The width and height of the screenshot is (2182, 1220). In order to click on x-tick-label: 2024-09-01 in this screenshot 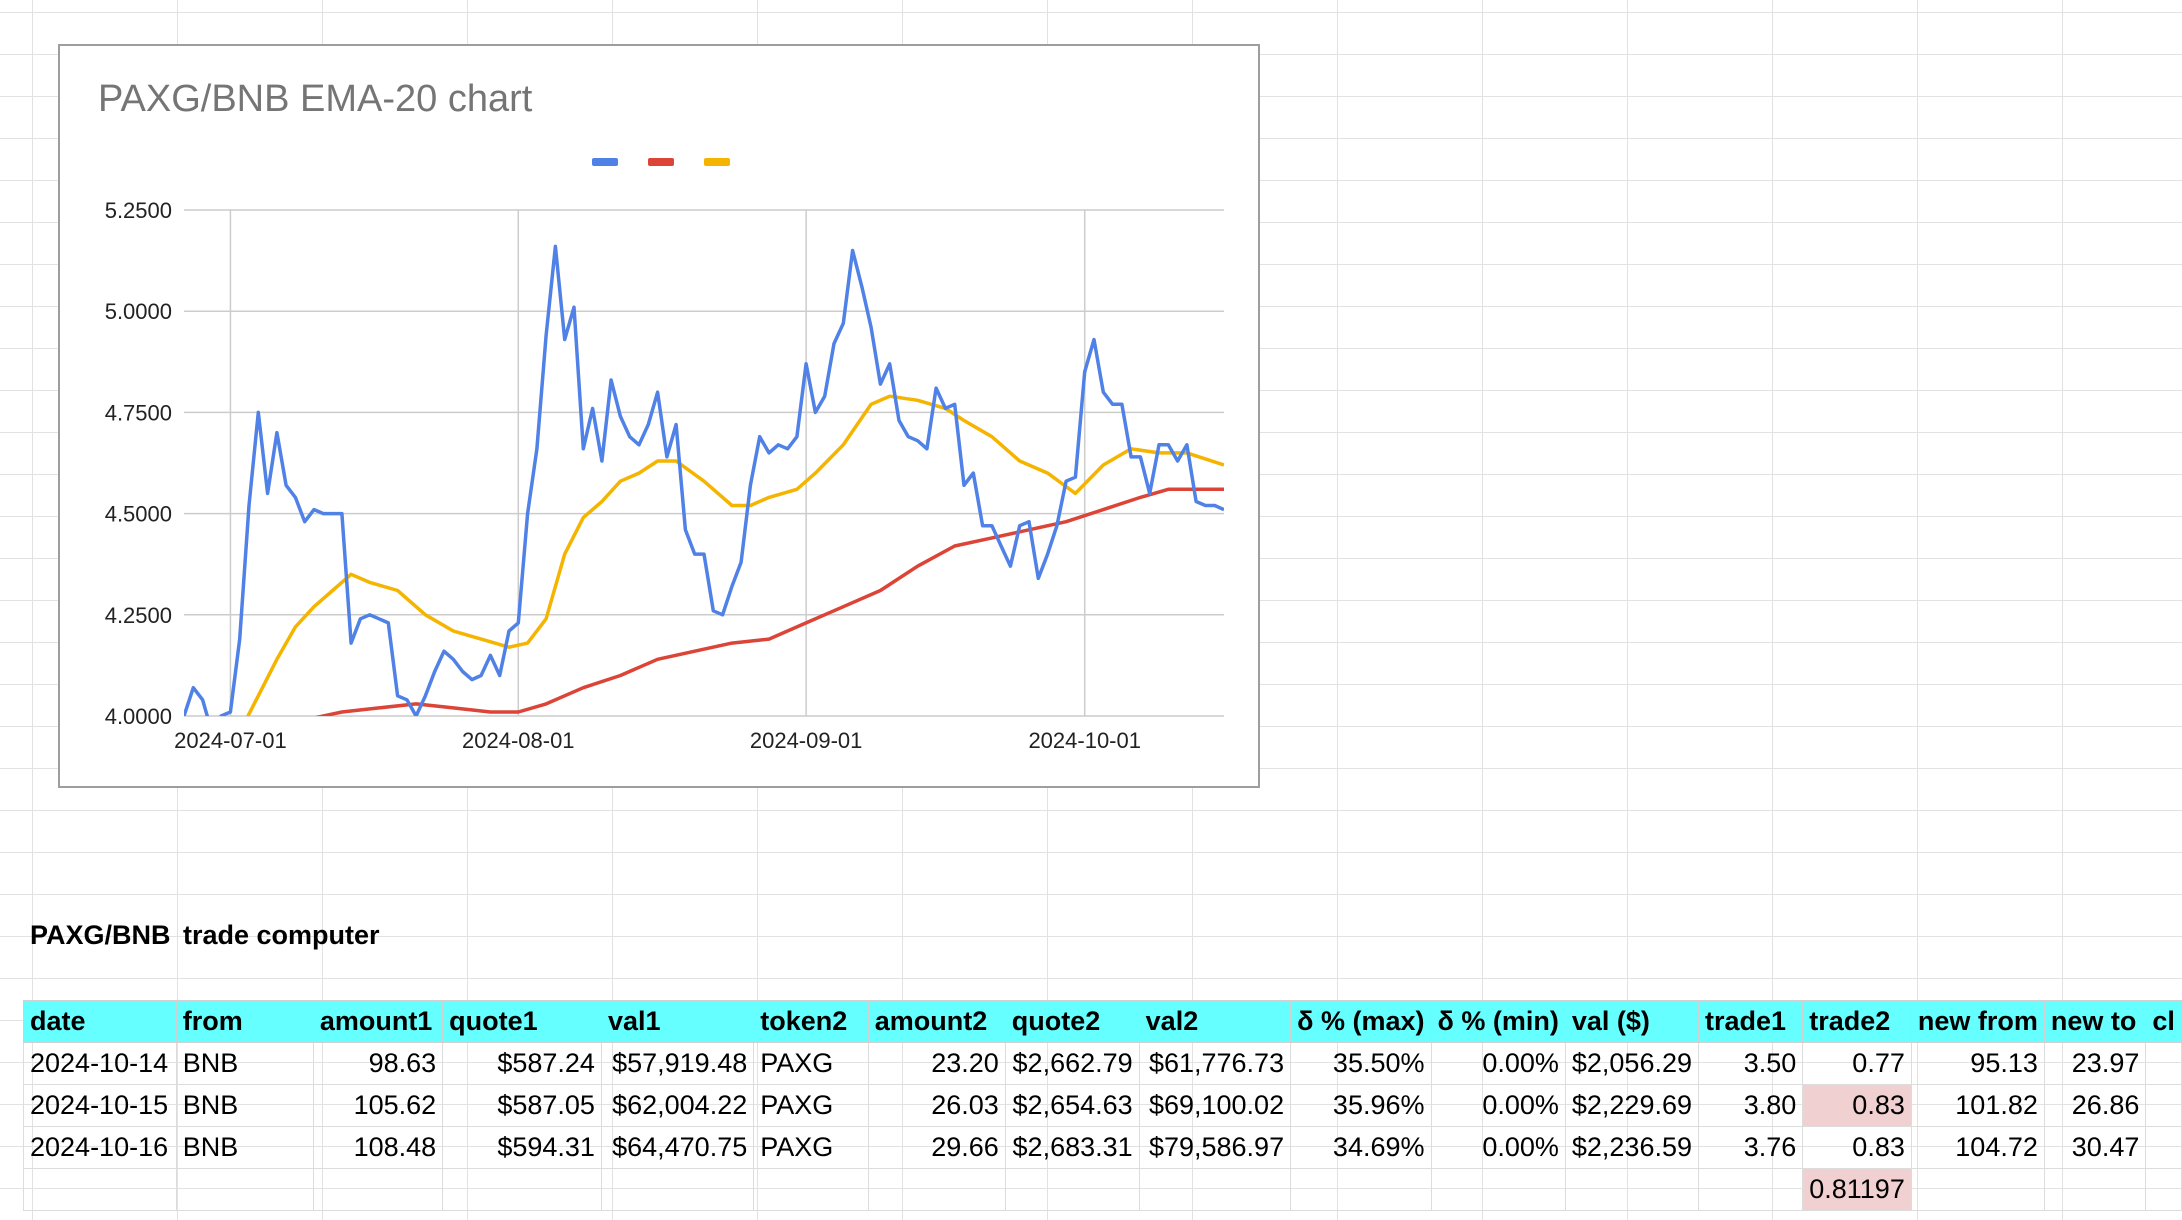, I will do `click(806, 740)`.